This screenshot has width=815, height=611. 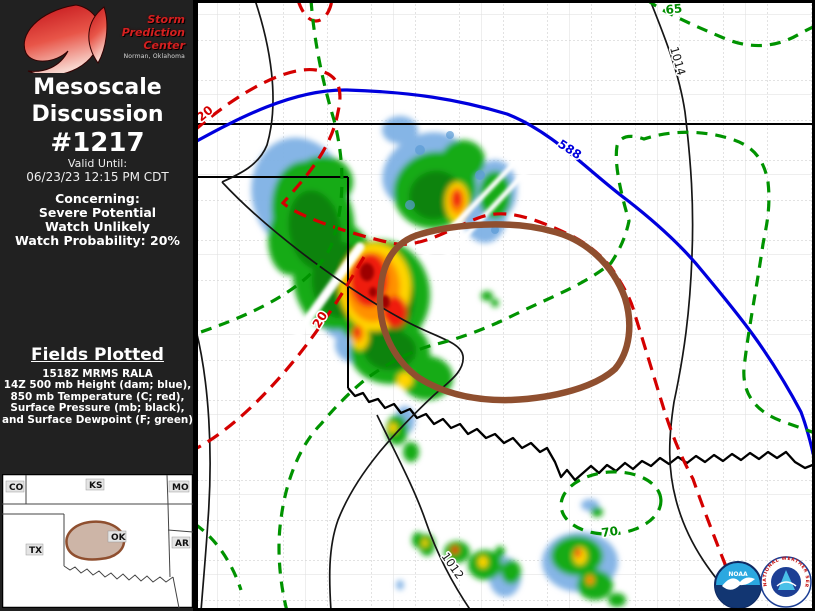 What do you see at coordinates (97, 396) in the screenshot?
I see `fields-line: 850 mb Temperature (C; red),` at bounding box center [97, 396].